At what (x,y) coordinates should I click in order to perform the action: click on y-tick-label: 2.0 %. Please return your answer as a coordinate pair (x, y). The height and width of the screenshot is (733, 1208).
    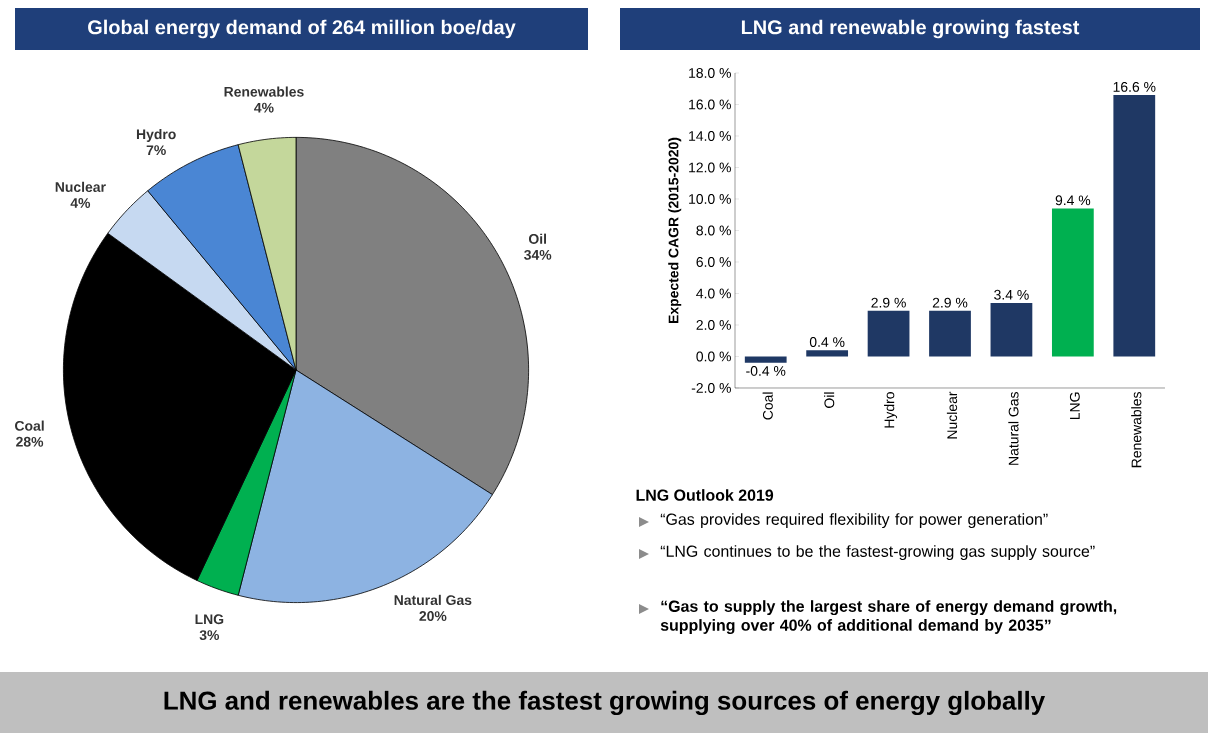
    Looking at the image, I should click on (713, 325).